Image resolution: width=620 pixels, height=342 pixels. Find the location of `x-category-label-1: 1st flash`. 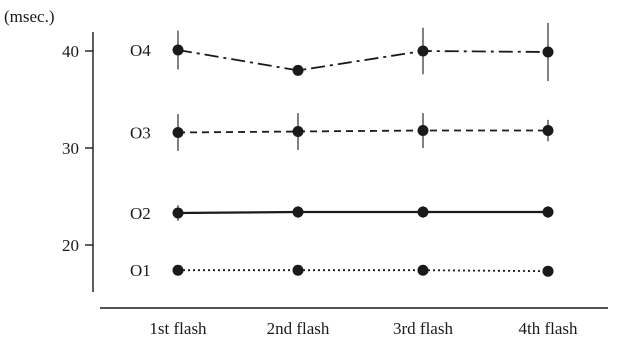

x-category-label-1: 1st flash is located at coordinates (178, 328).